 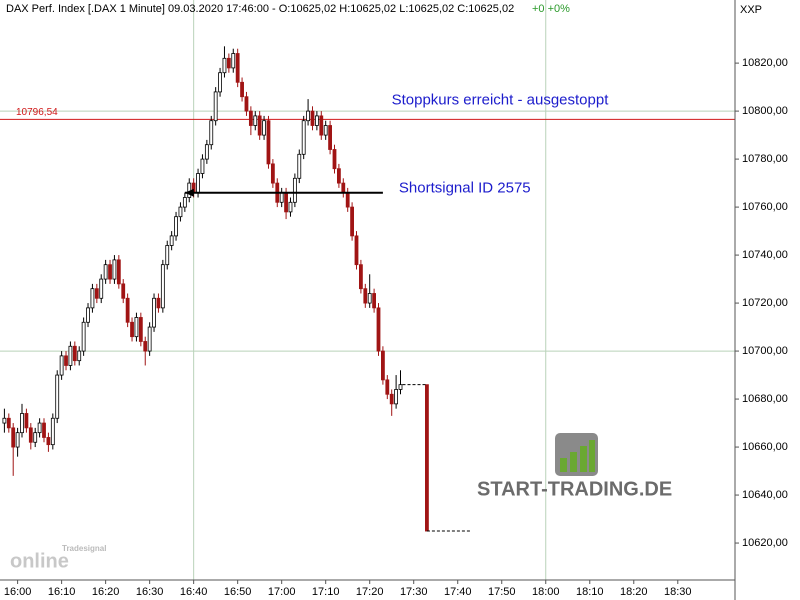 What do you see at coordinates (150, 592) in the screenshot?
I see `x-tick-label: 16:30` at bounding box center [150, 592].